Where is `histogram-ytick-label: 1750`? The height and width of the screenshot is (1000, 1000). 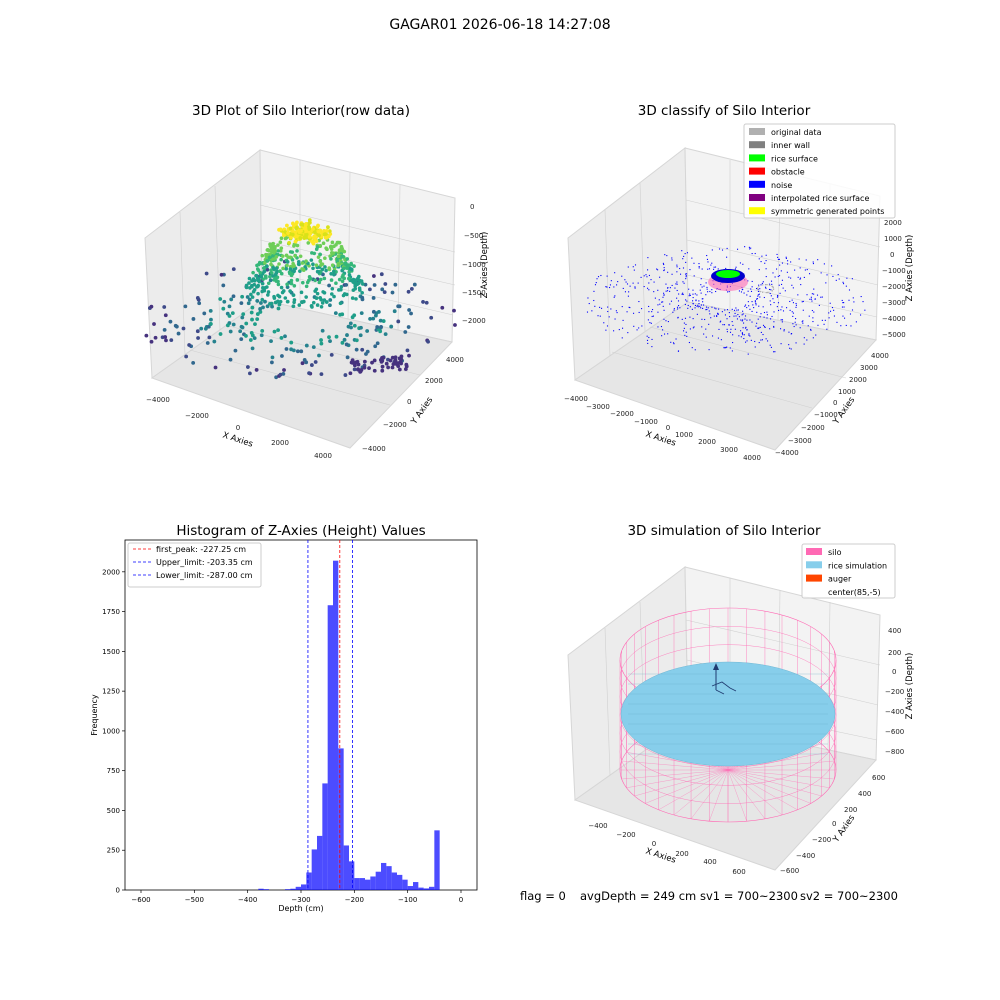
histogram-ytick-label: 1750 is located at coordinates (111, 612).